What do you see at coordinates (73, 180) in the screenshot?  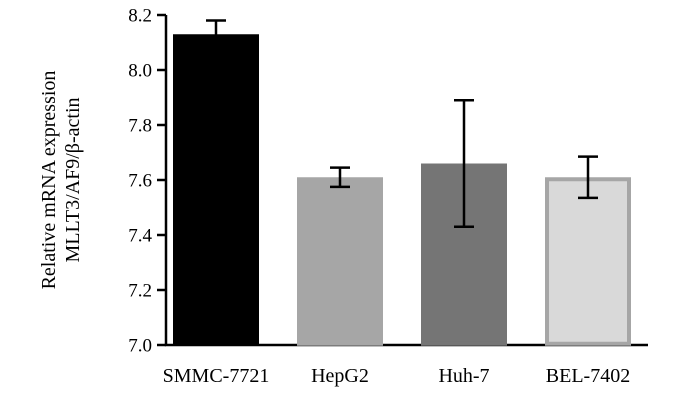 I see `y-axis-title-line-2: MLLT3/AF9/β-actin` at bounding box center [73, 180].